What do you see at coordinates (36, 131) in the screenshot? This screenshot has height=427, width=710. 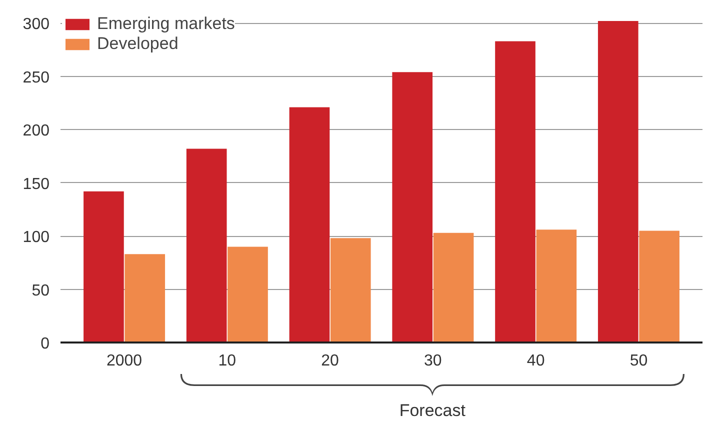 I see `y-tick-label: 200` at bounding box center [36, 131].